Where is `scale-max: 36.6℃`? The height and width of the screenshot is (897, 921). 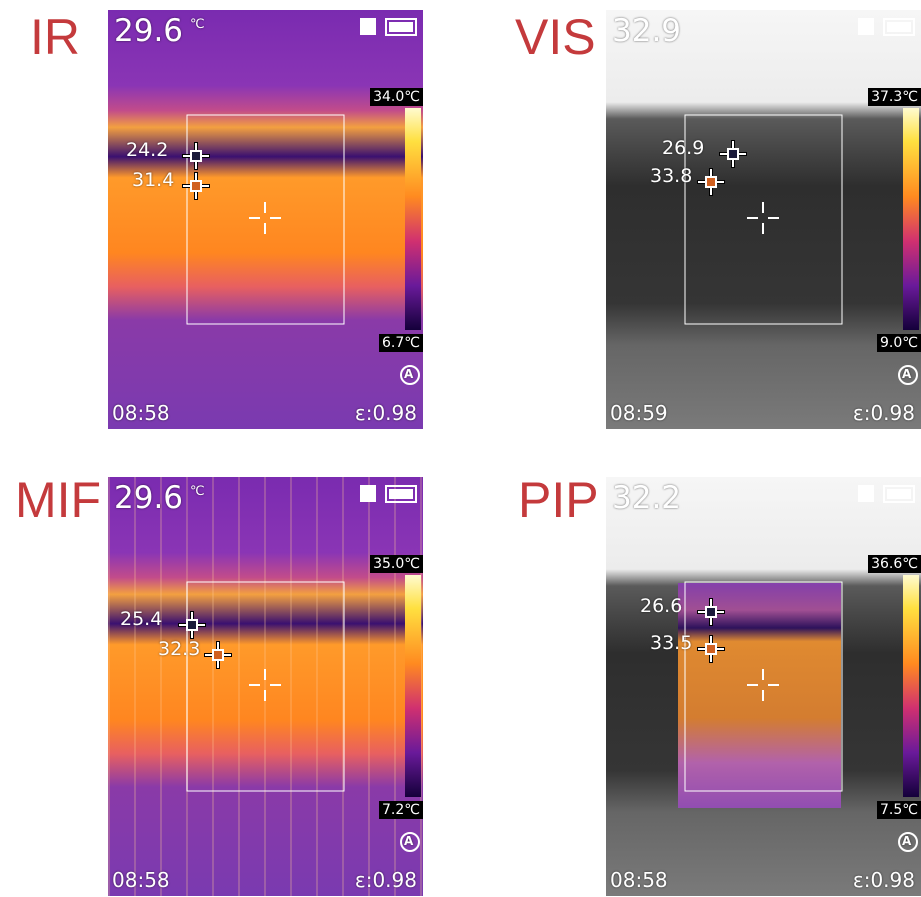 scale-max: 36.6℃ is located at coordinates (894, 564).